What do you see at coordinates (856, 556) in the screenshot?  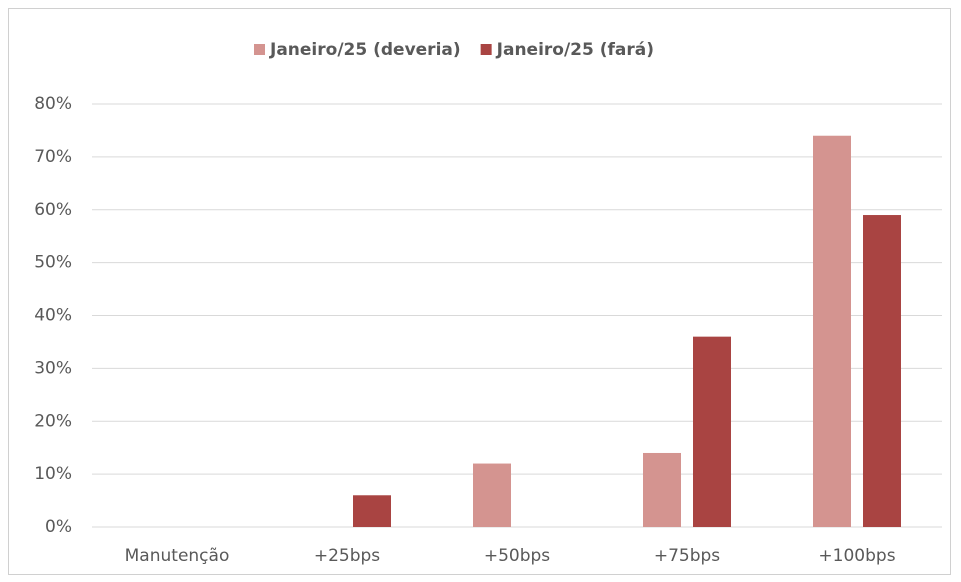 I see `x-tick-label: +100bps` at bounding box center [856, 556].